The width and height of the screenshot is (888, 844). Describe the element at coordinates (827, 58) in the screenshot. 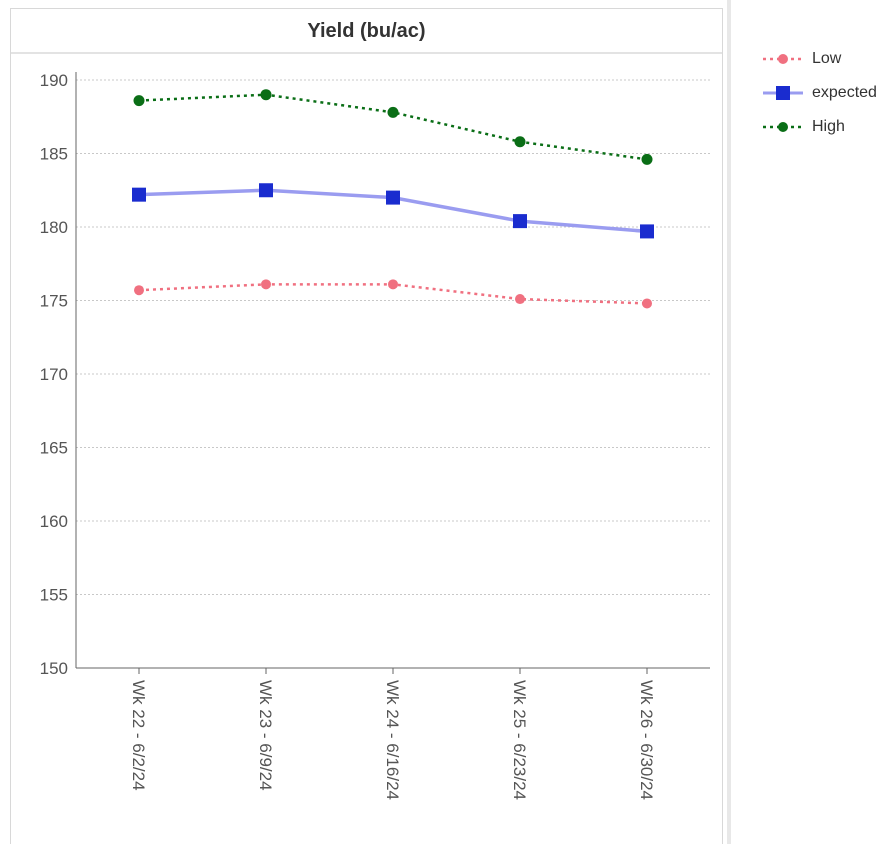

I see `legend-label-low: Low` at that location.